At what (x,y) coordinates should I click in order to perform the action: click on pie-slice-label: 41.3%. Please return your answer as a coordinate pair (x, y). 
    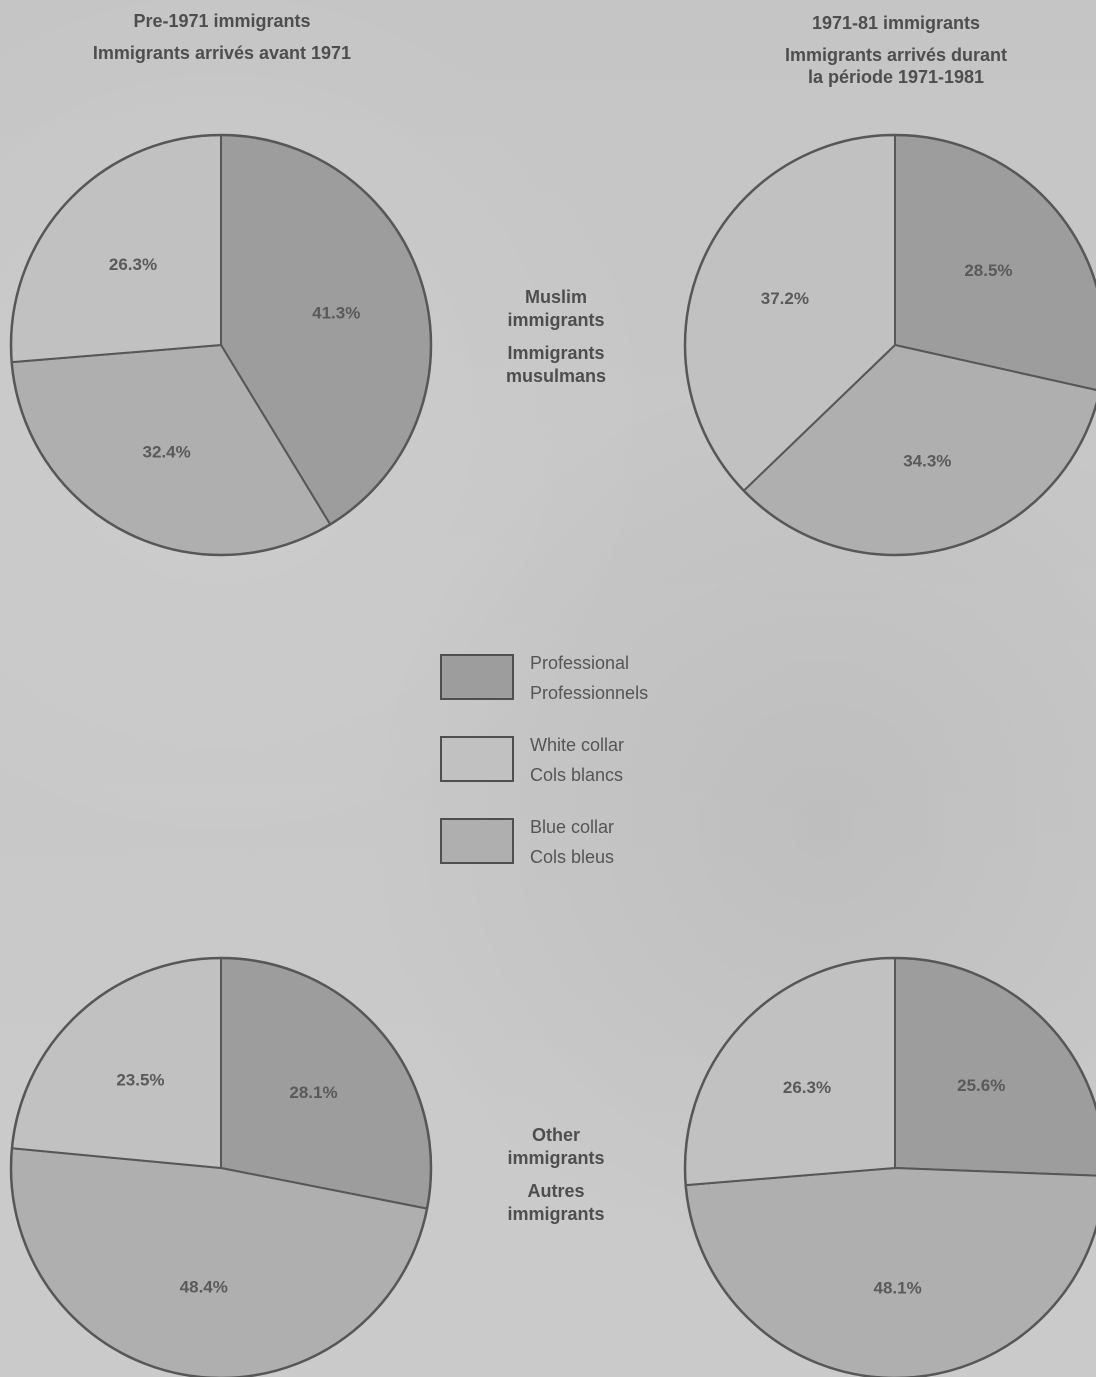
    Looking at the image, I should click on (336, 313).